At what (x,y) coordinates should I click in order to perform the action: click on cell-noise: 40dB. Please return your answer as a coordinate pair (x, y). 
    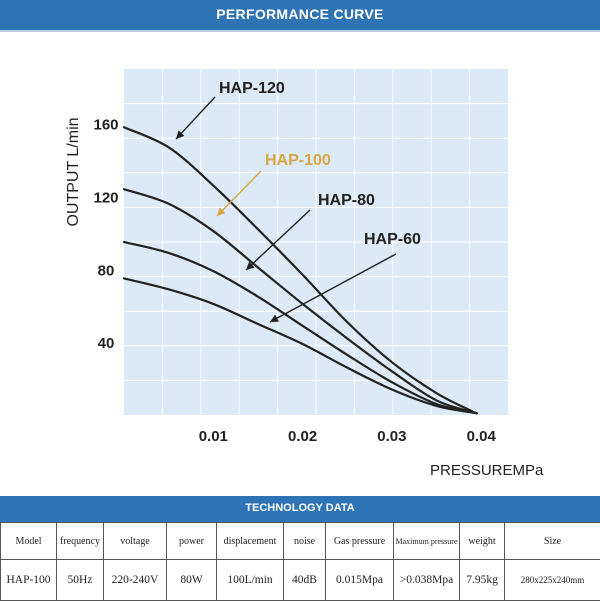
    Looking at the image, I should click on (305, 580).